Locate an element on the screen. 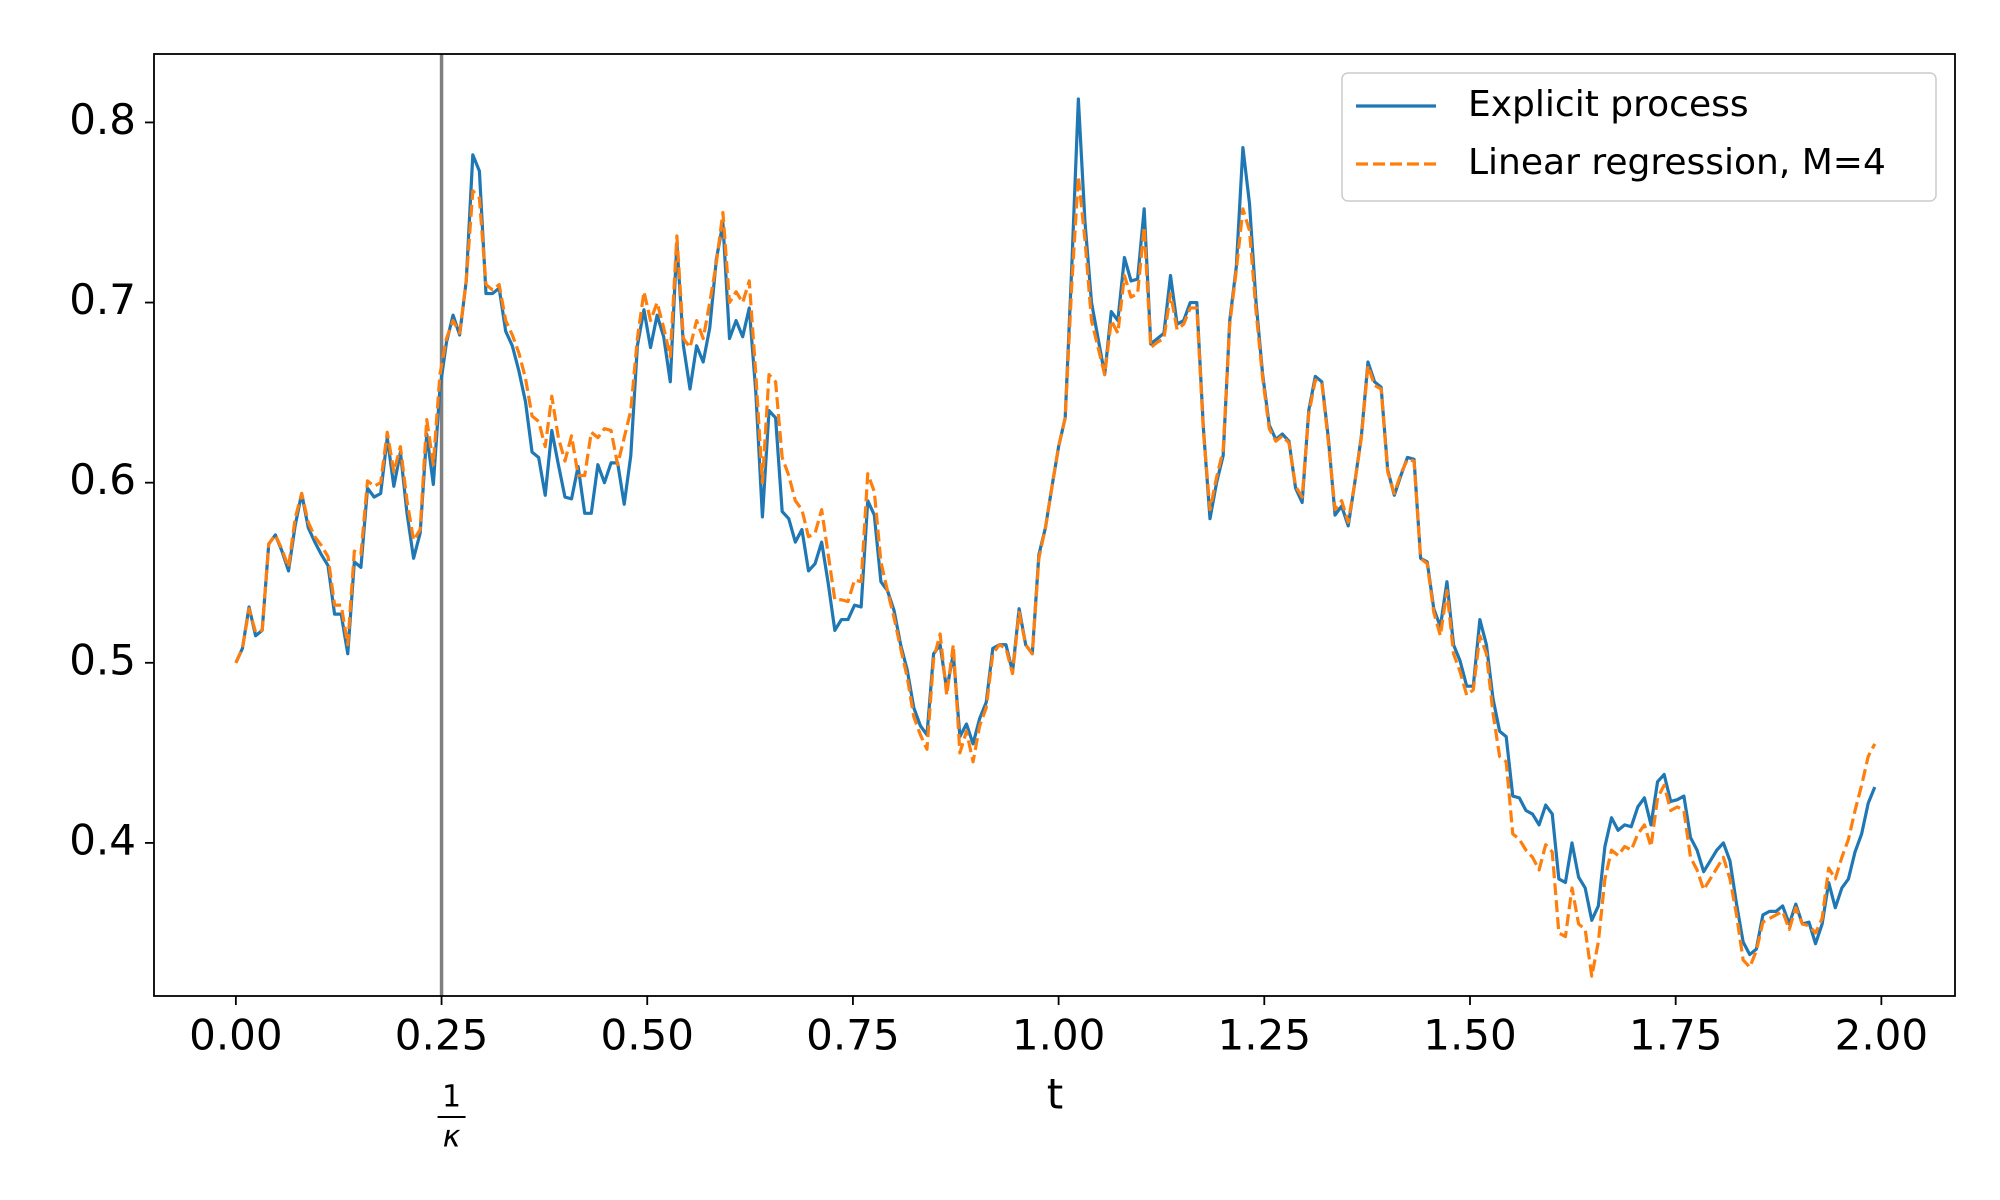 The height and width of the screenshot is (1200, 2000). x-tick-label: 0.75 is located at coordinates (853, 1035).